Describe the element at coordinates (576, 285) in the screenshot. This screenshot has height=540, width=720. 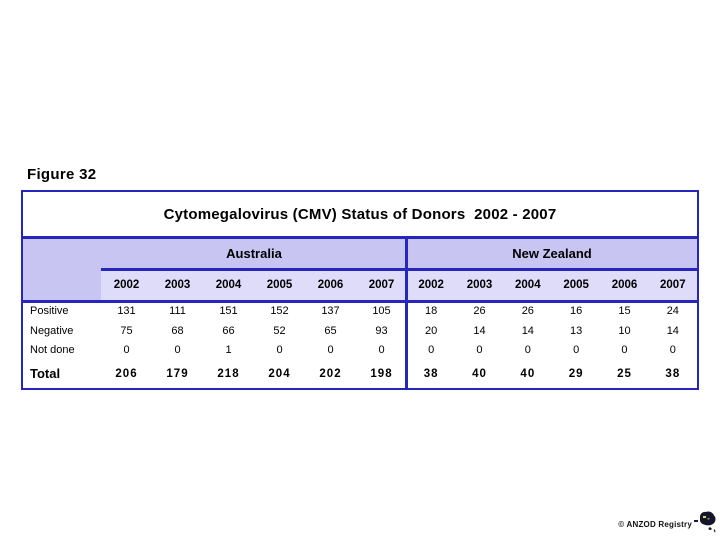
I see `year-header-nz-2005: 2005` at that location.